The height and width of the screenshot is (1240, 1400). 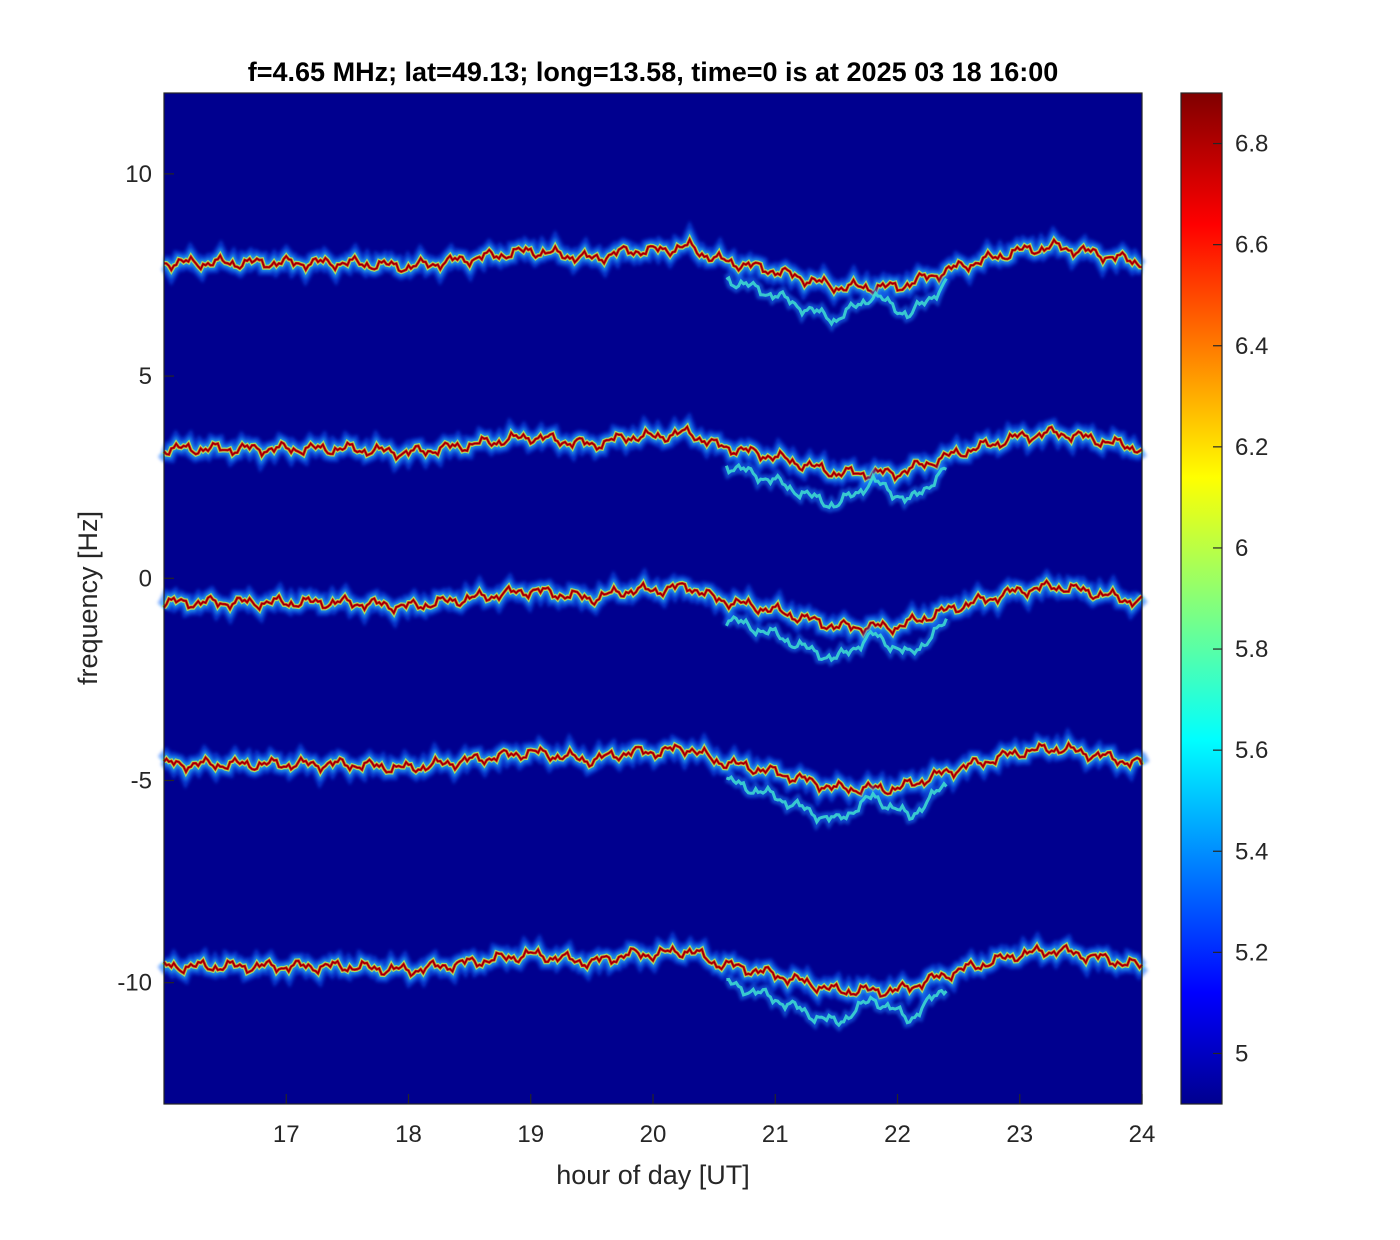 I want to click on colorbar-tick-label: 5, so click(x=1241, y=1053).